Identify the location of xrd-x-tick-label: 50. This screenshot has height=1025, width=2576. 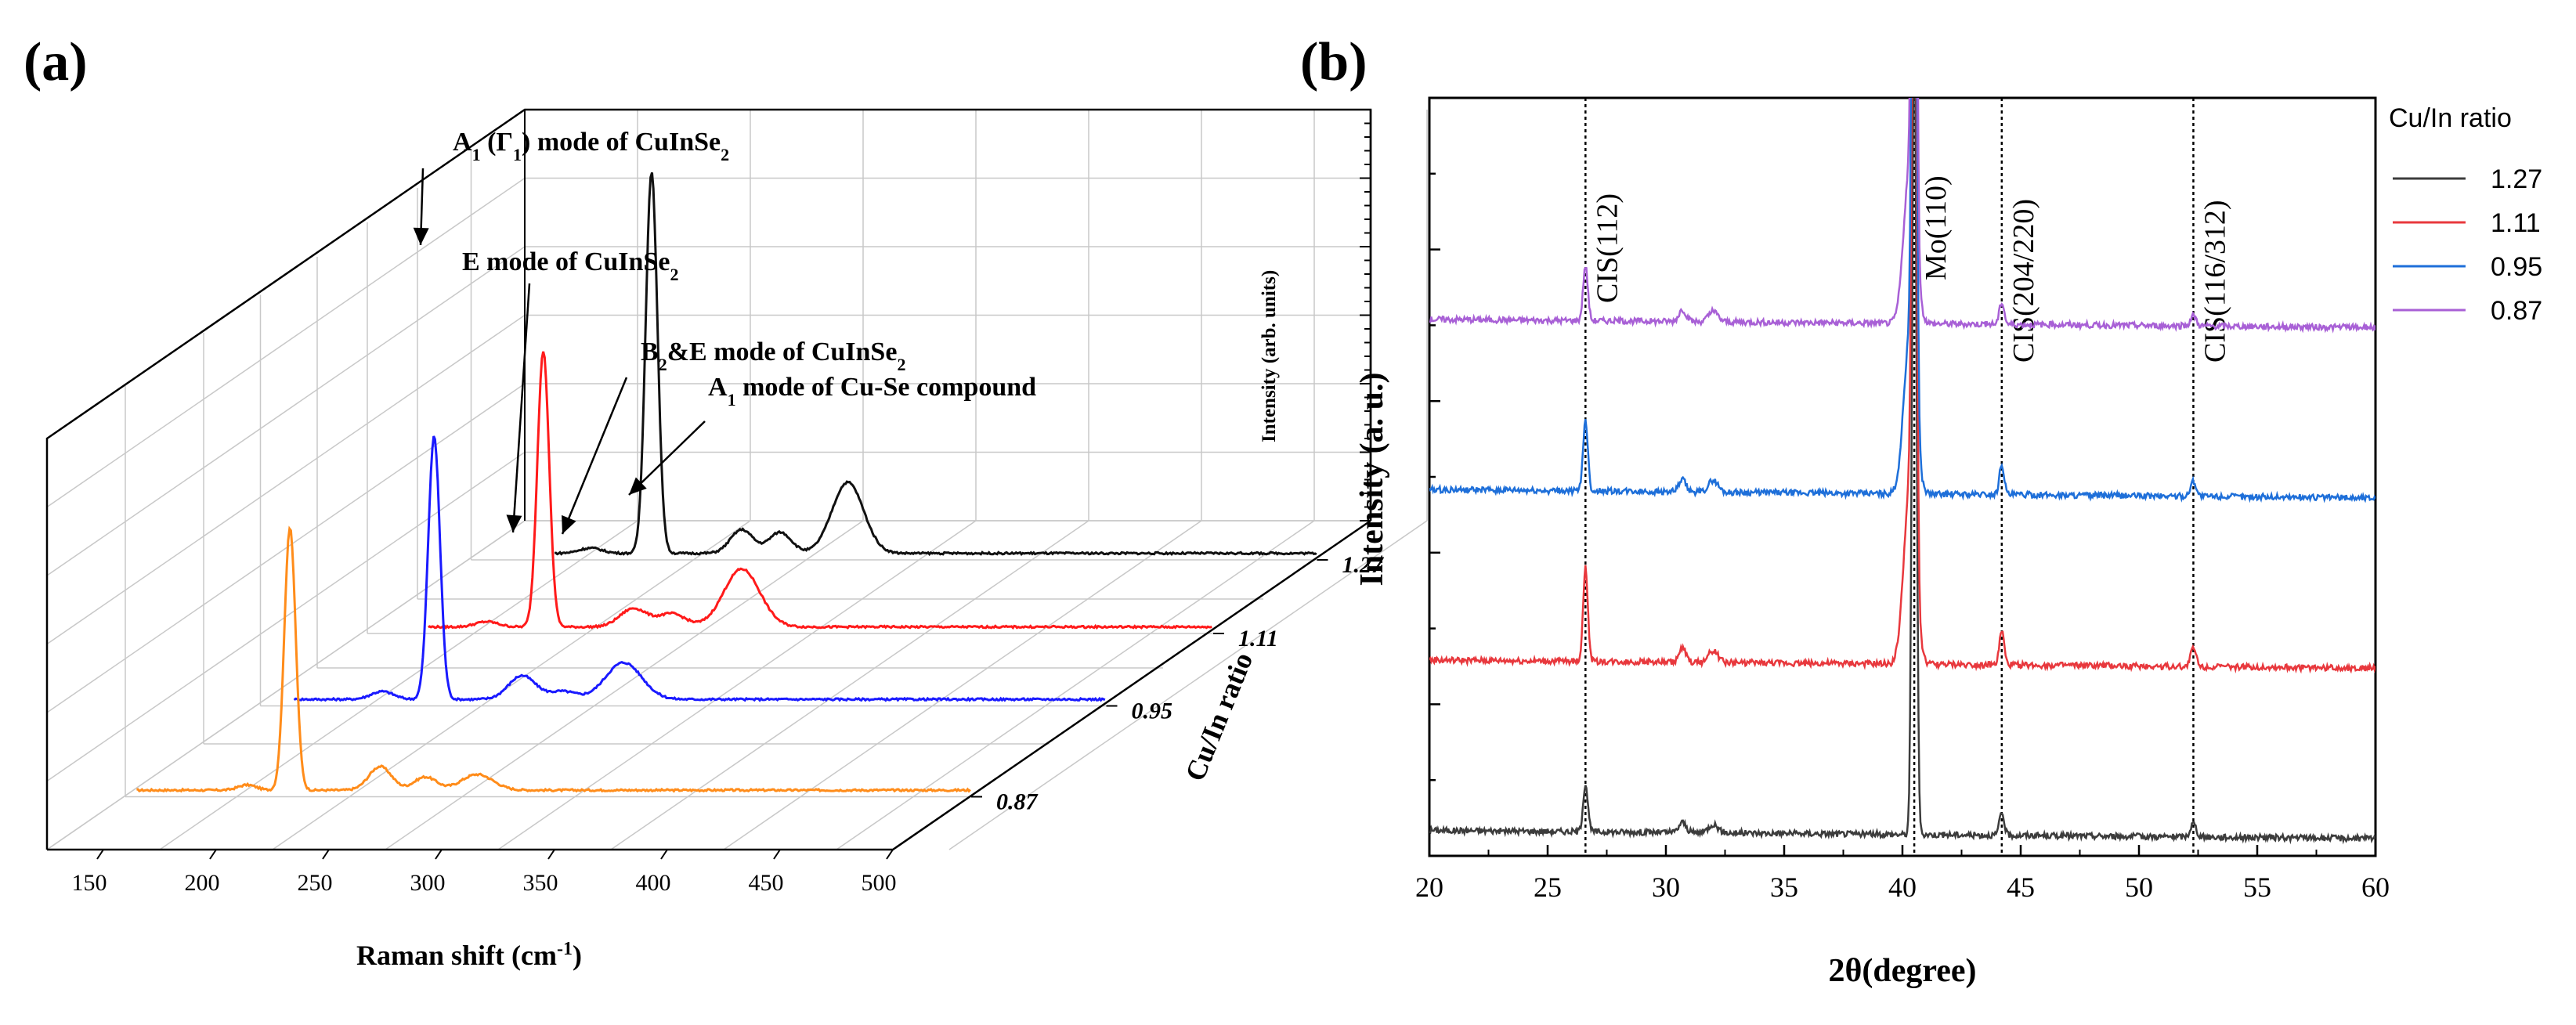
(2139, 887).